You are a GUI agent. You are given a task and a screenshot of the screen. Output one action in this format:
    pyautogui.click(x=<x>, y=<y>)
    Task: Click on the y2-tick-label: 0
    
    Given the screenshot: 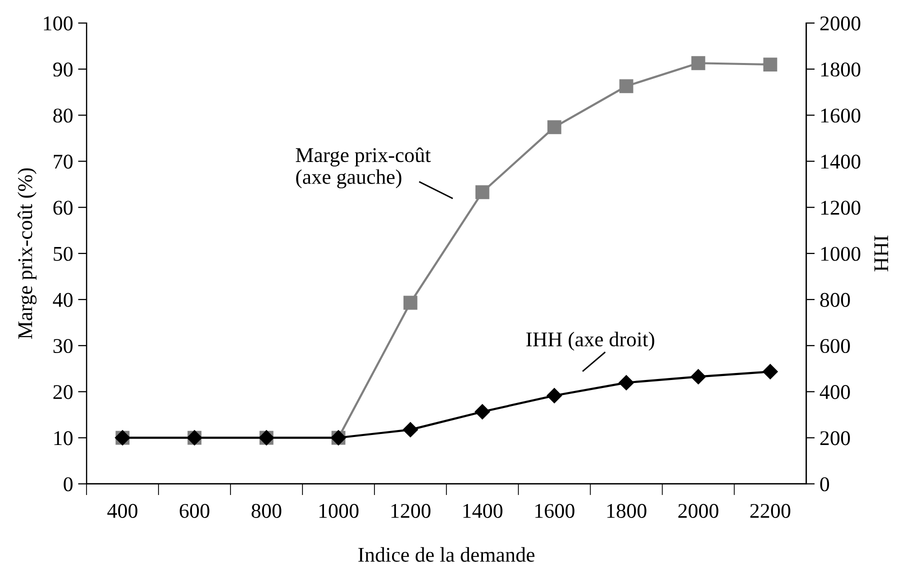 What is the action you would take?
    pyautogui.click(x=825, y=484)
    